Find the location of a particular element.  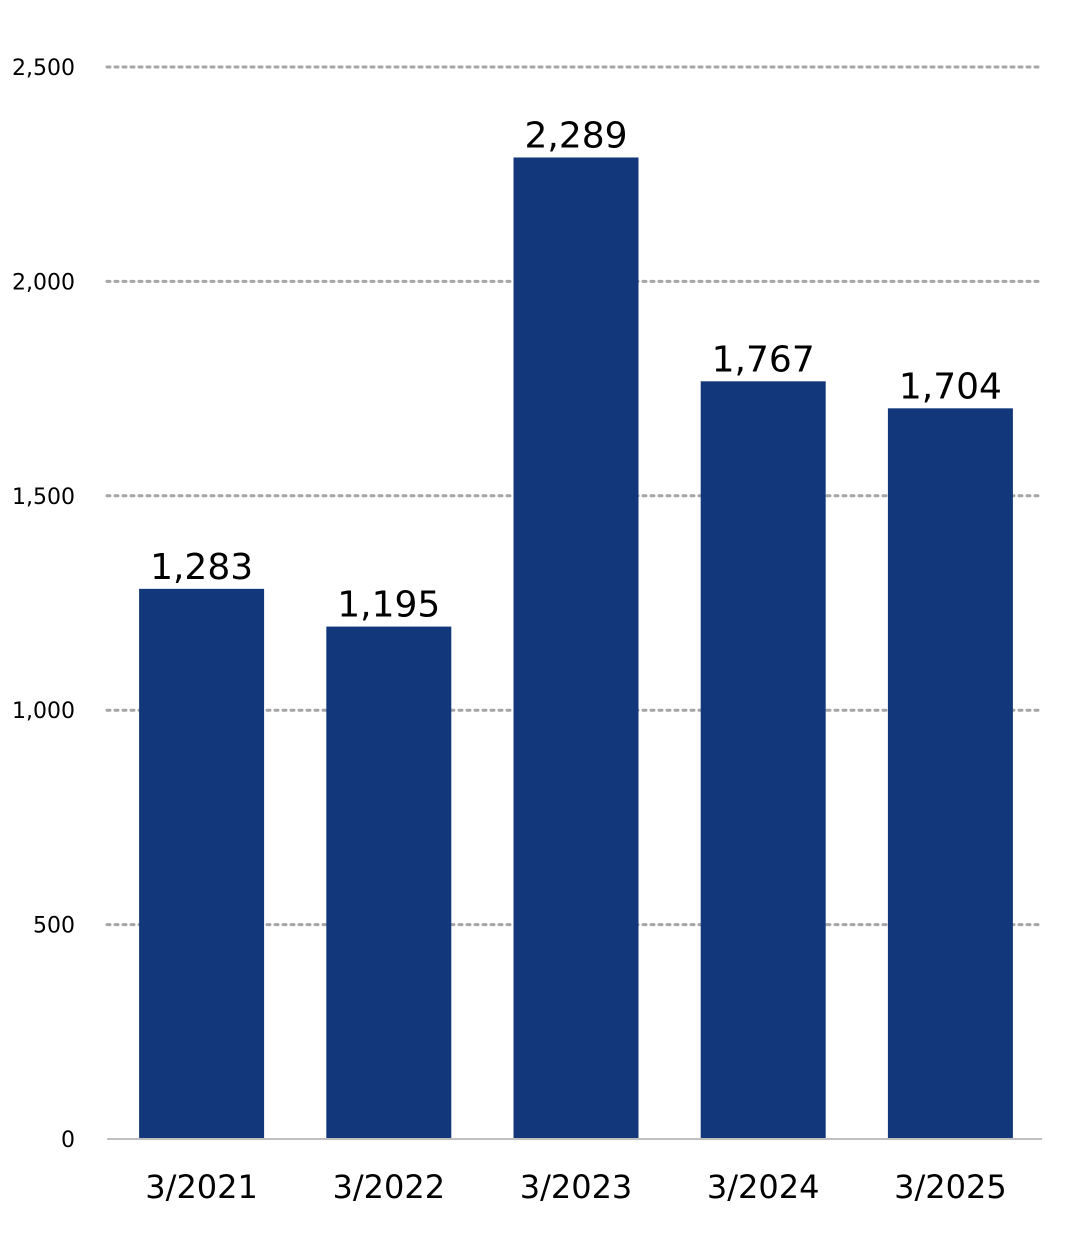

bar-3-2023 is located at coordinates (576, 648).